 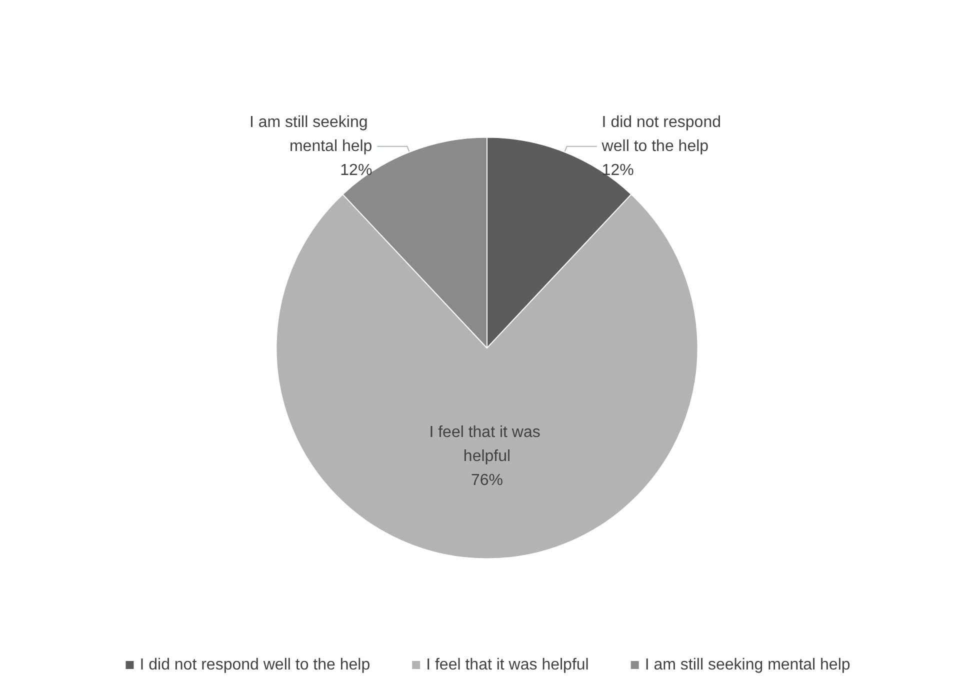 I want to click on legend-label: I feel that it was helpful, so click(x=507, y=665).